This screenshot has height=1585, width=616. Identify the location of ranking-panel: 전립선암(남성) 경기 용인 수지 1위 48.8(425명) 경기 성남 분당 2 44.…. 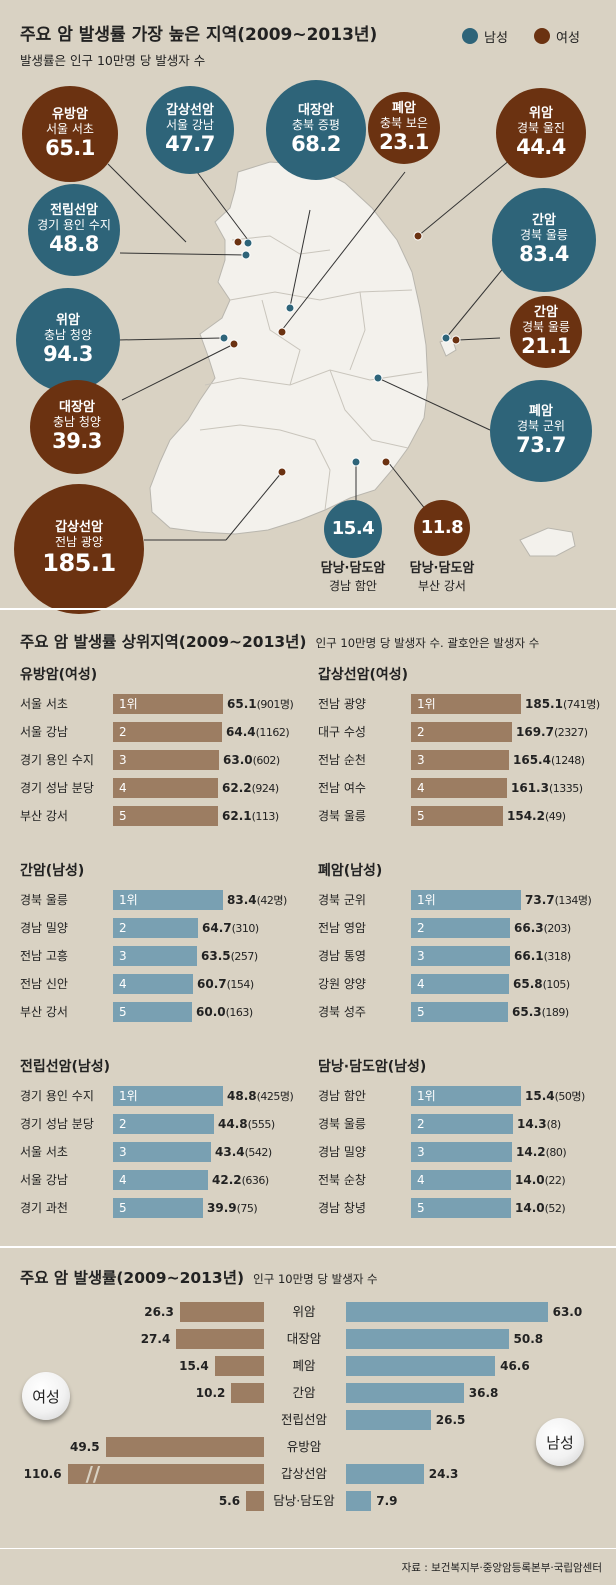
(162, 1146).